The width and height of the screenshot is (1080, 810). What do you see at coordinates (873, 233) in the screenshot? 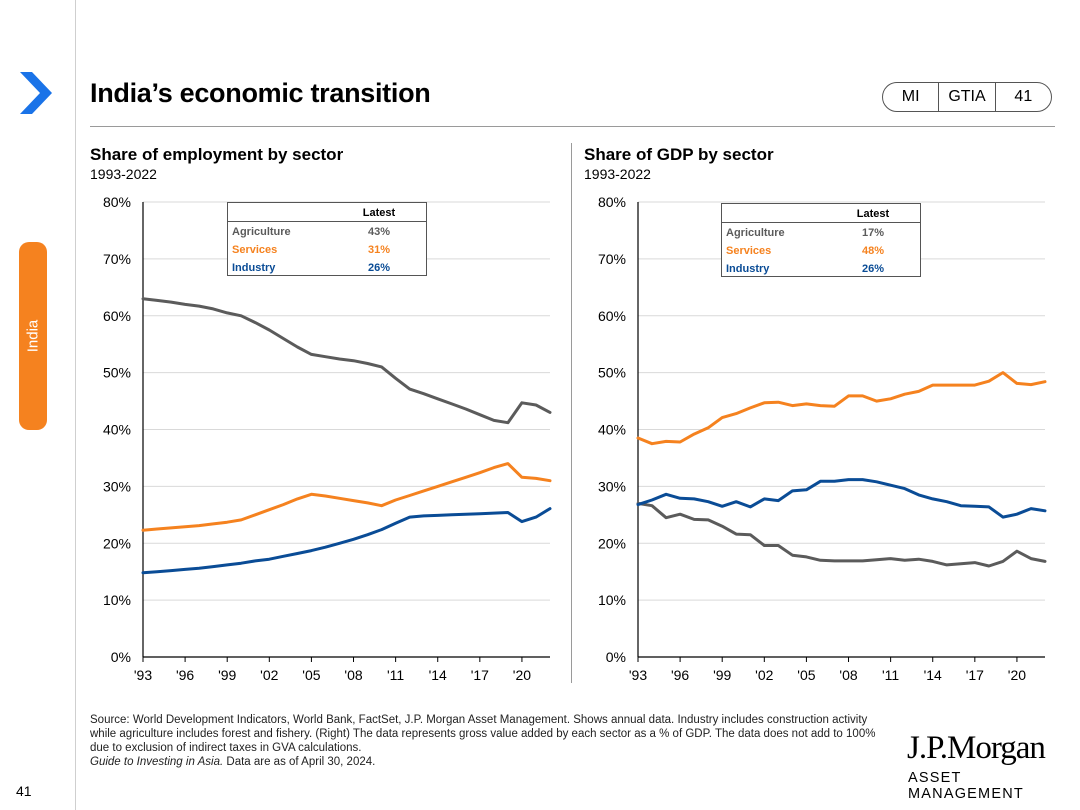
I see `legend-value: 17%` at bounding box center [873, 233].